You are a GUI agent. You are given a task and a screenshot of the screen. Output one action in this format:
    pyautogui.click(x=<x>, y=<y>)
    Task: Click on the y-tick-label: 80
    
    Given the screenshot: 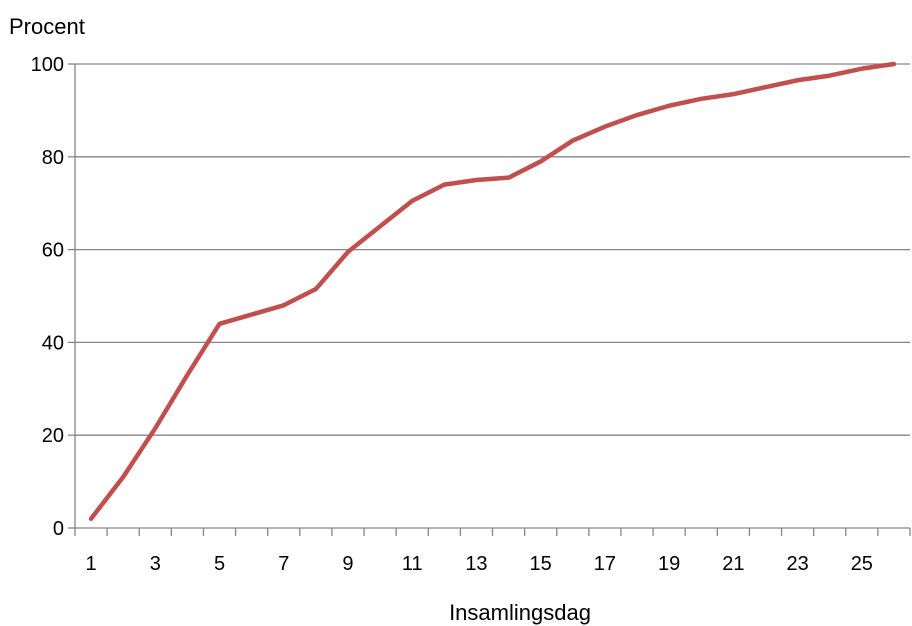 What is the action you would take?
    pyautogui.click(x=53, y=158)
    